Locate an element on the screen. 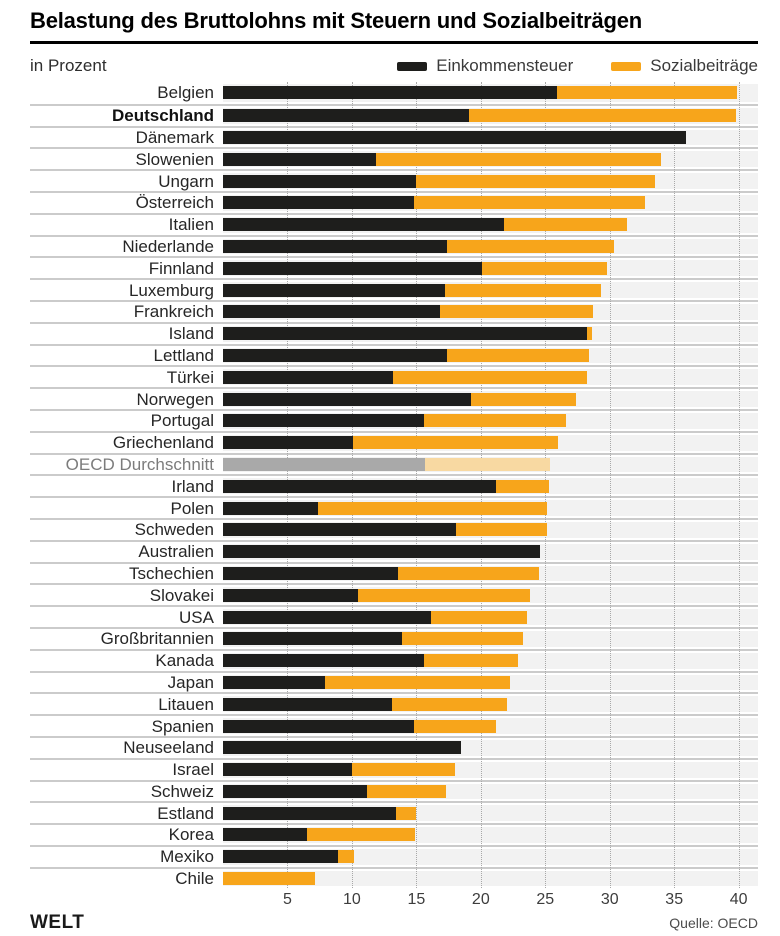  legend-item-einkommensteuer: Einkommensteuer is located at coordinates (485, 66).